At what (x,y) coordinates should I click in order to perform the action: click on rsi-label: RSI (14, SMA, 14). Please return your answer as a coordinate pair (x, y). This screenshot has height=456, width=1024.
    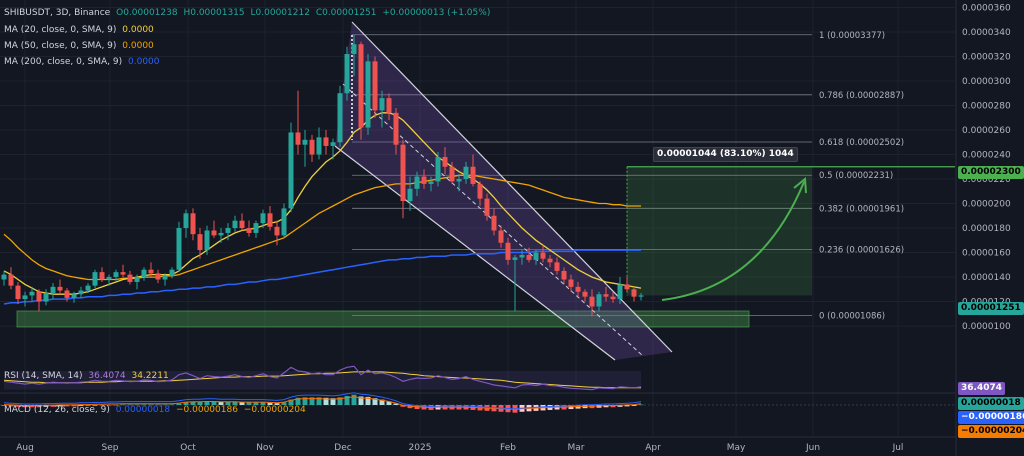
    Looking at the image, I should click on (43, 376).